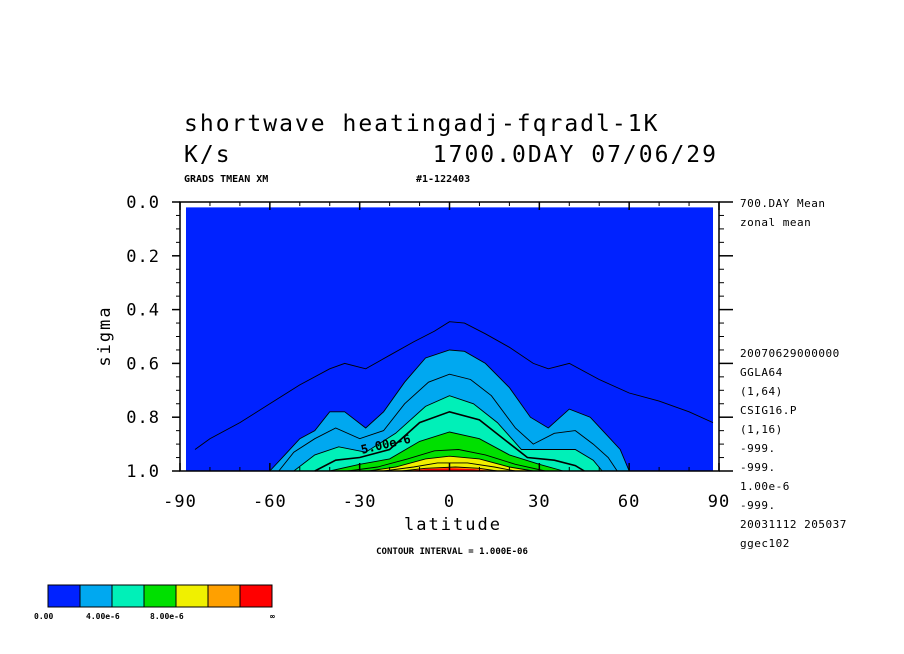 The image size is (904, 654). I want to click on side-info-line: 20031112 205037, so click(793, 524).